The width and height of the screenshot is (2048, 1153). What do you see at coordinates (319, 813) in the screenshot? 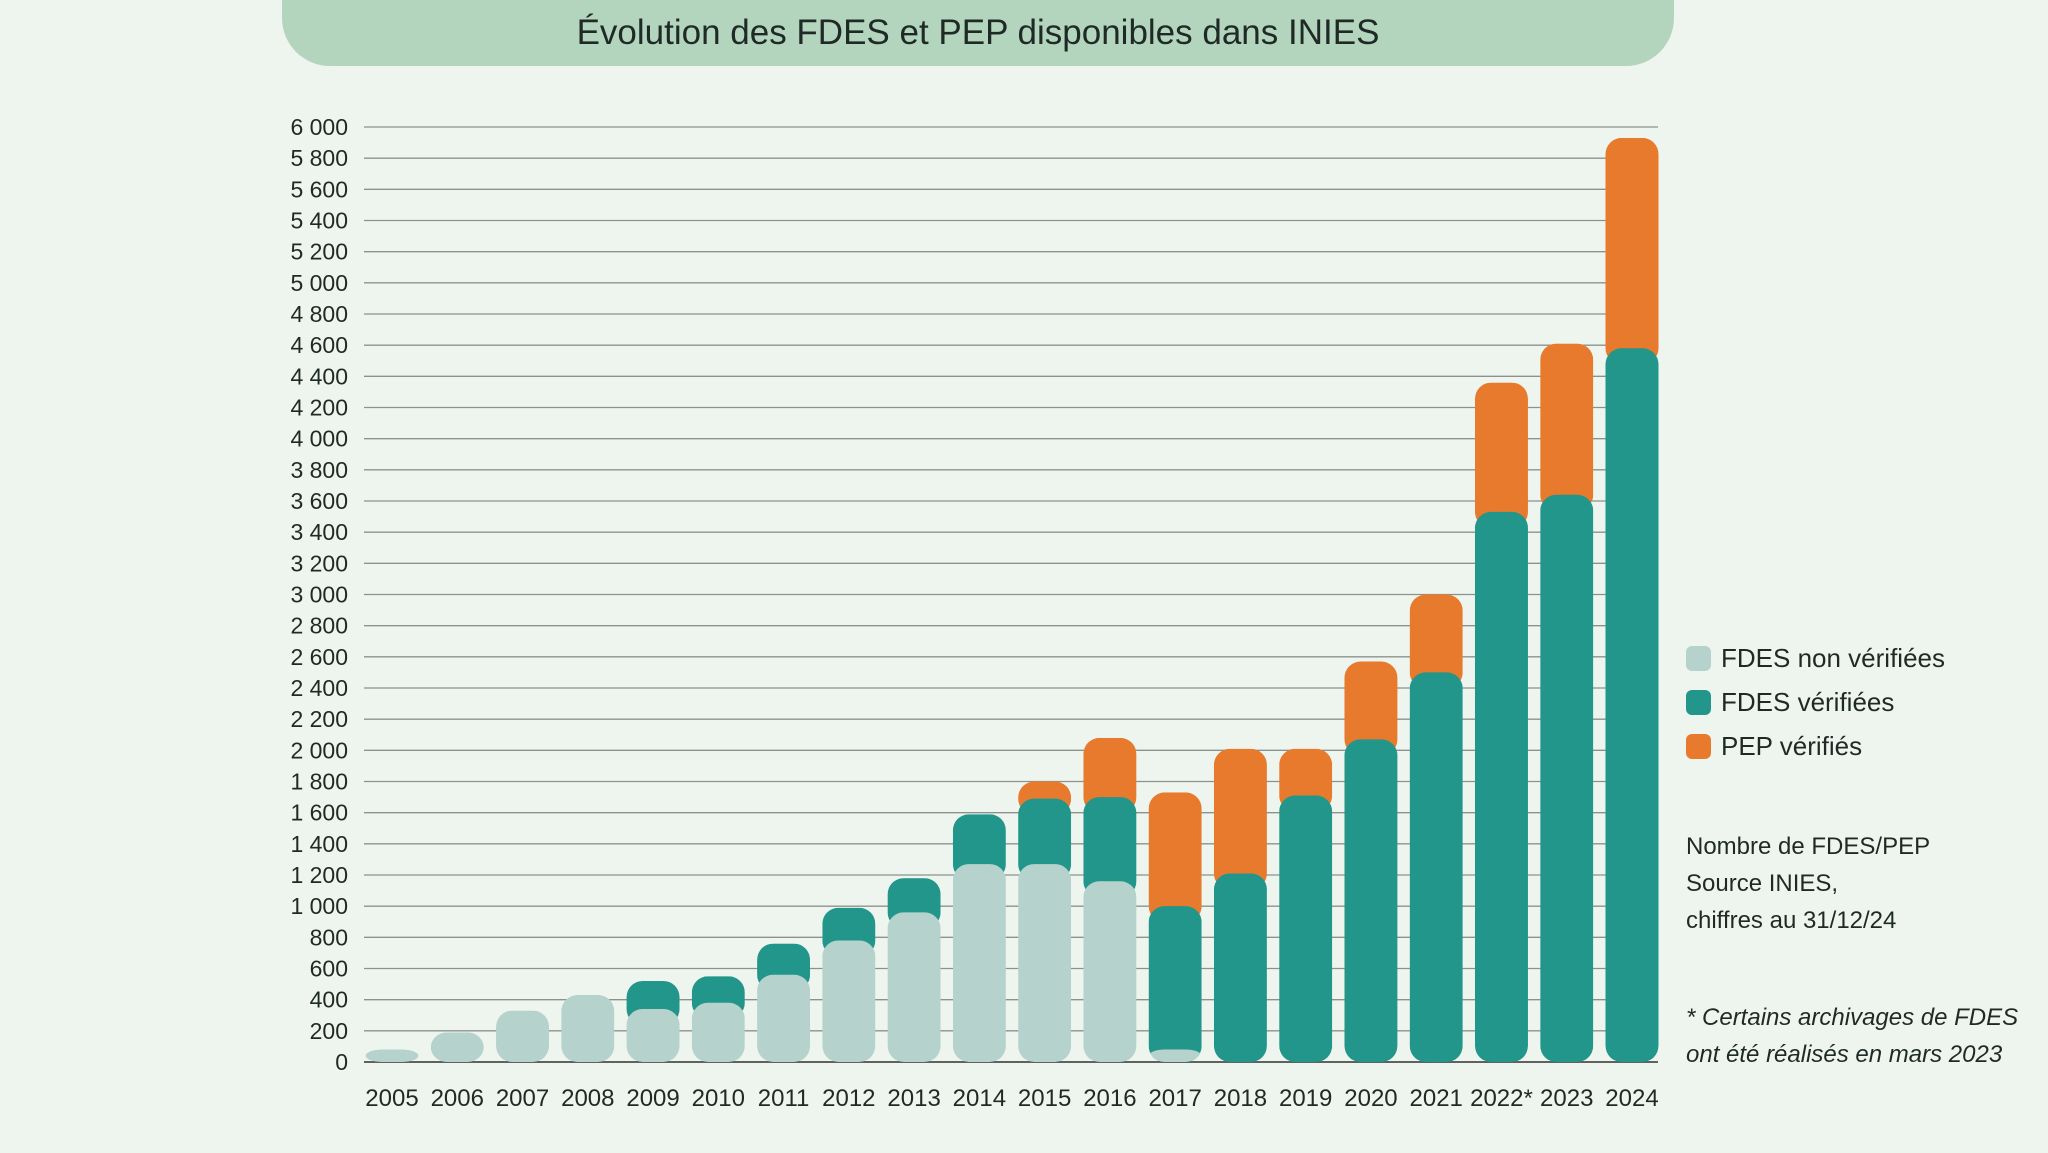
I see `y-tick-label: 1 600` at bounding box center [319, 813].